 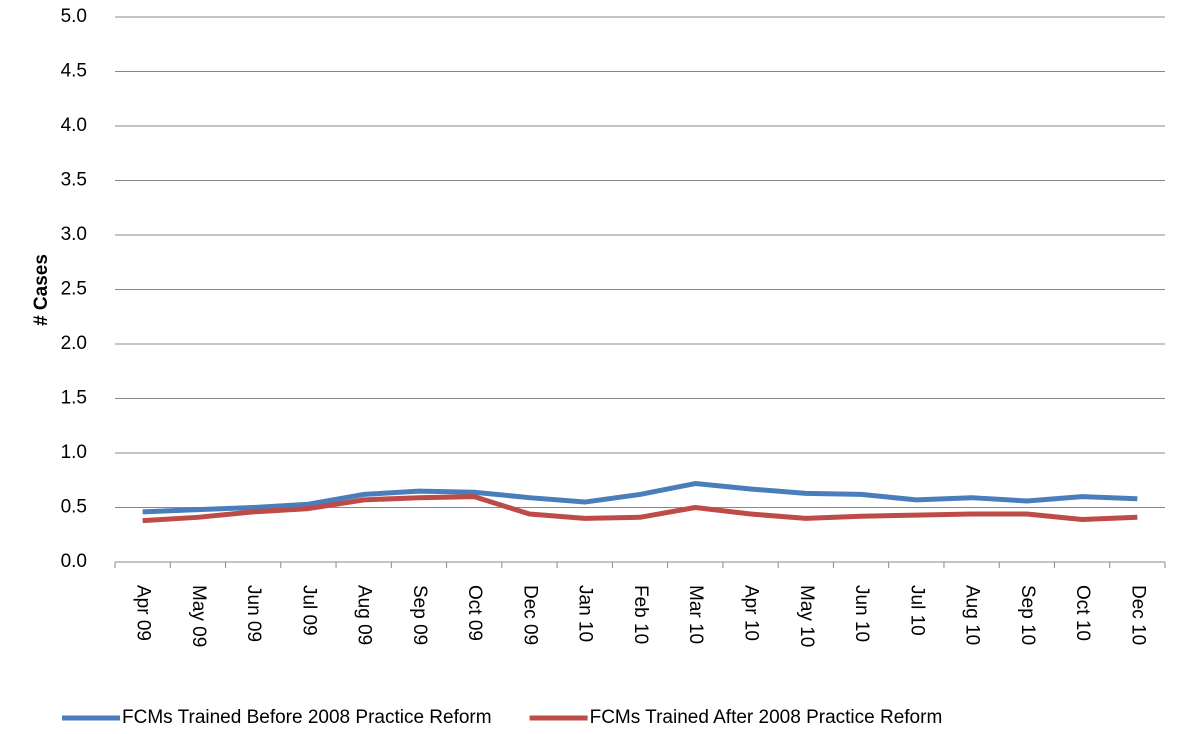 What do you see at coordinates (861, 613) in the screenshot?
I see `x-tick-label: Jun 10` at bounding box center [861, 613].